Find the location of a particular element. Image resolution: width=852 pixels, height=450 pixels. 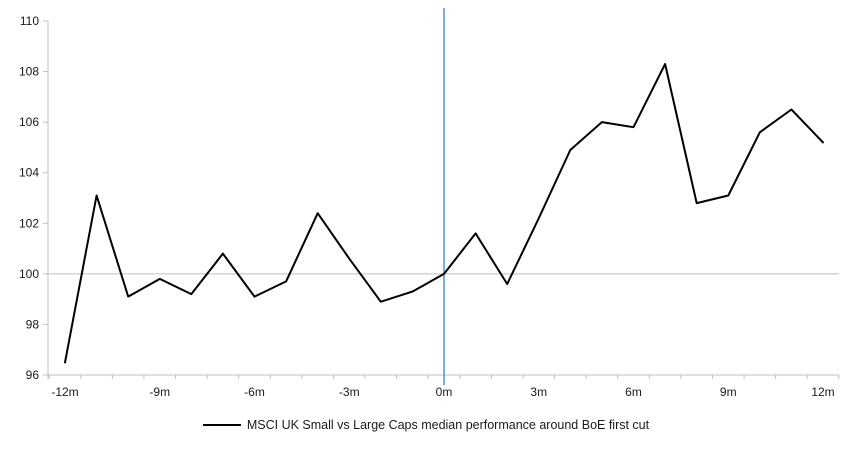

x-axis-tick-label: -3m is located at coordinates (349, 392).